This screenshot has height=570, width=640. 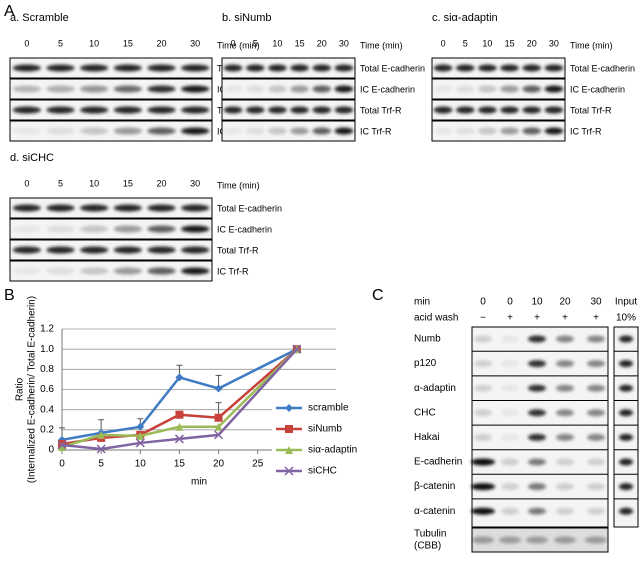 I want to click on header-value: +, so click(x=510, y=318).